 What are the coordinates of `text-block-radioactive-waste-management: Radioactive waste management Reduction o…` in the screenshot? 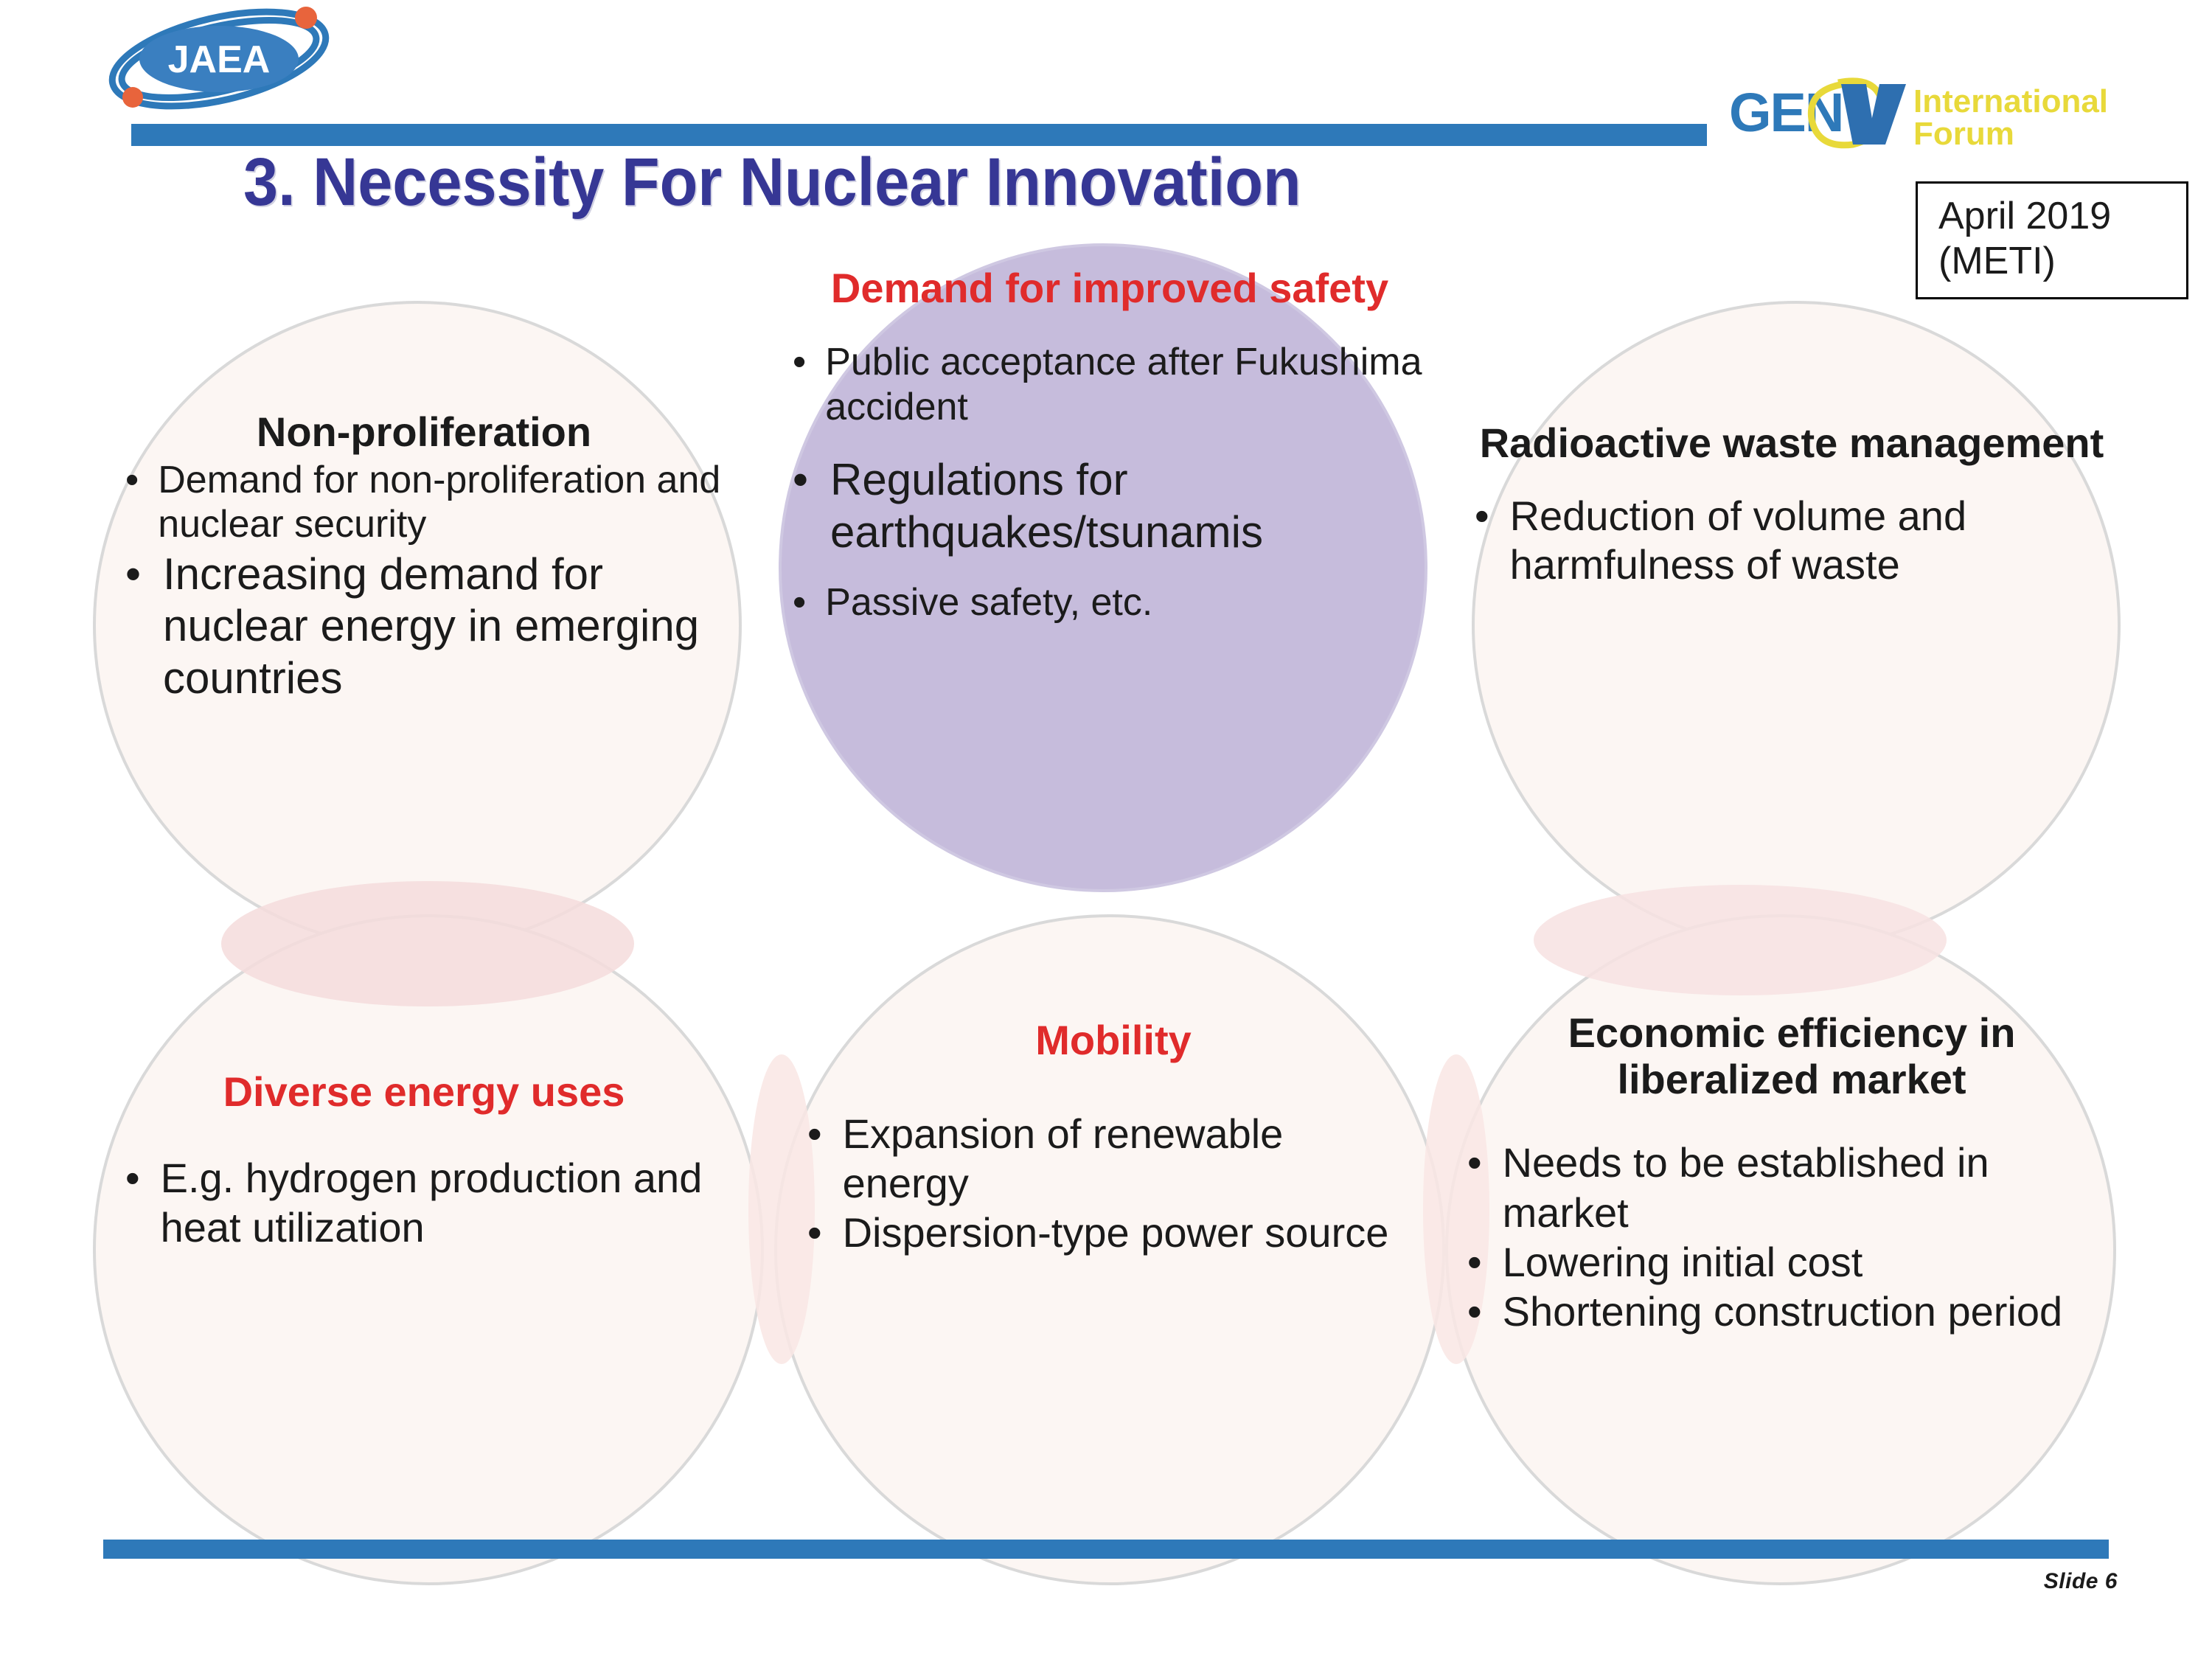 It's located at (1792, 504).